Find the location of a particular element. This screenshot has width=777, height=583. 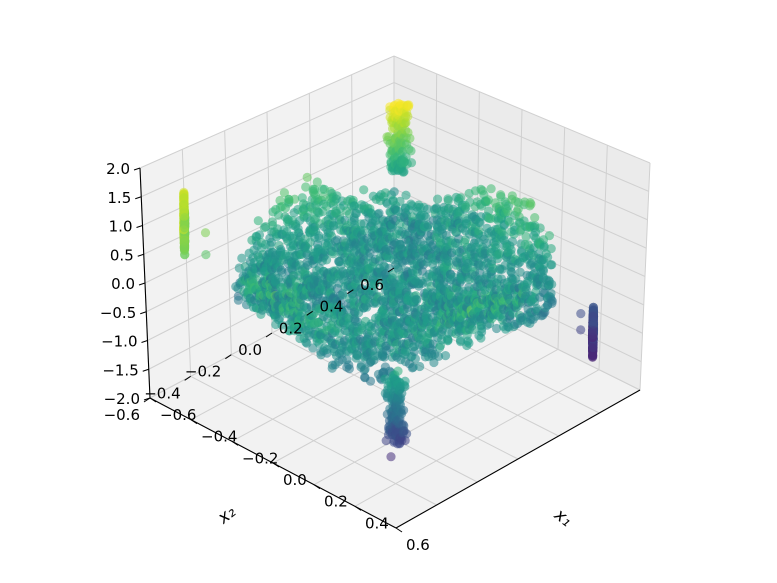

x-tick-label: 0.2 is located at coordinates (336, 502).